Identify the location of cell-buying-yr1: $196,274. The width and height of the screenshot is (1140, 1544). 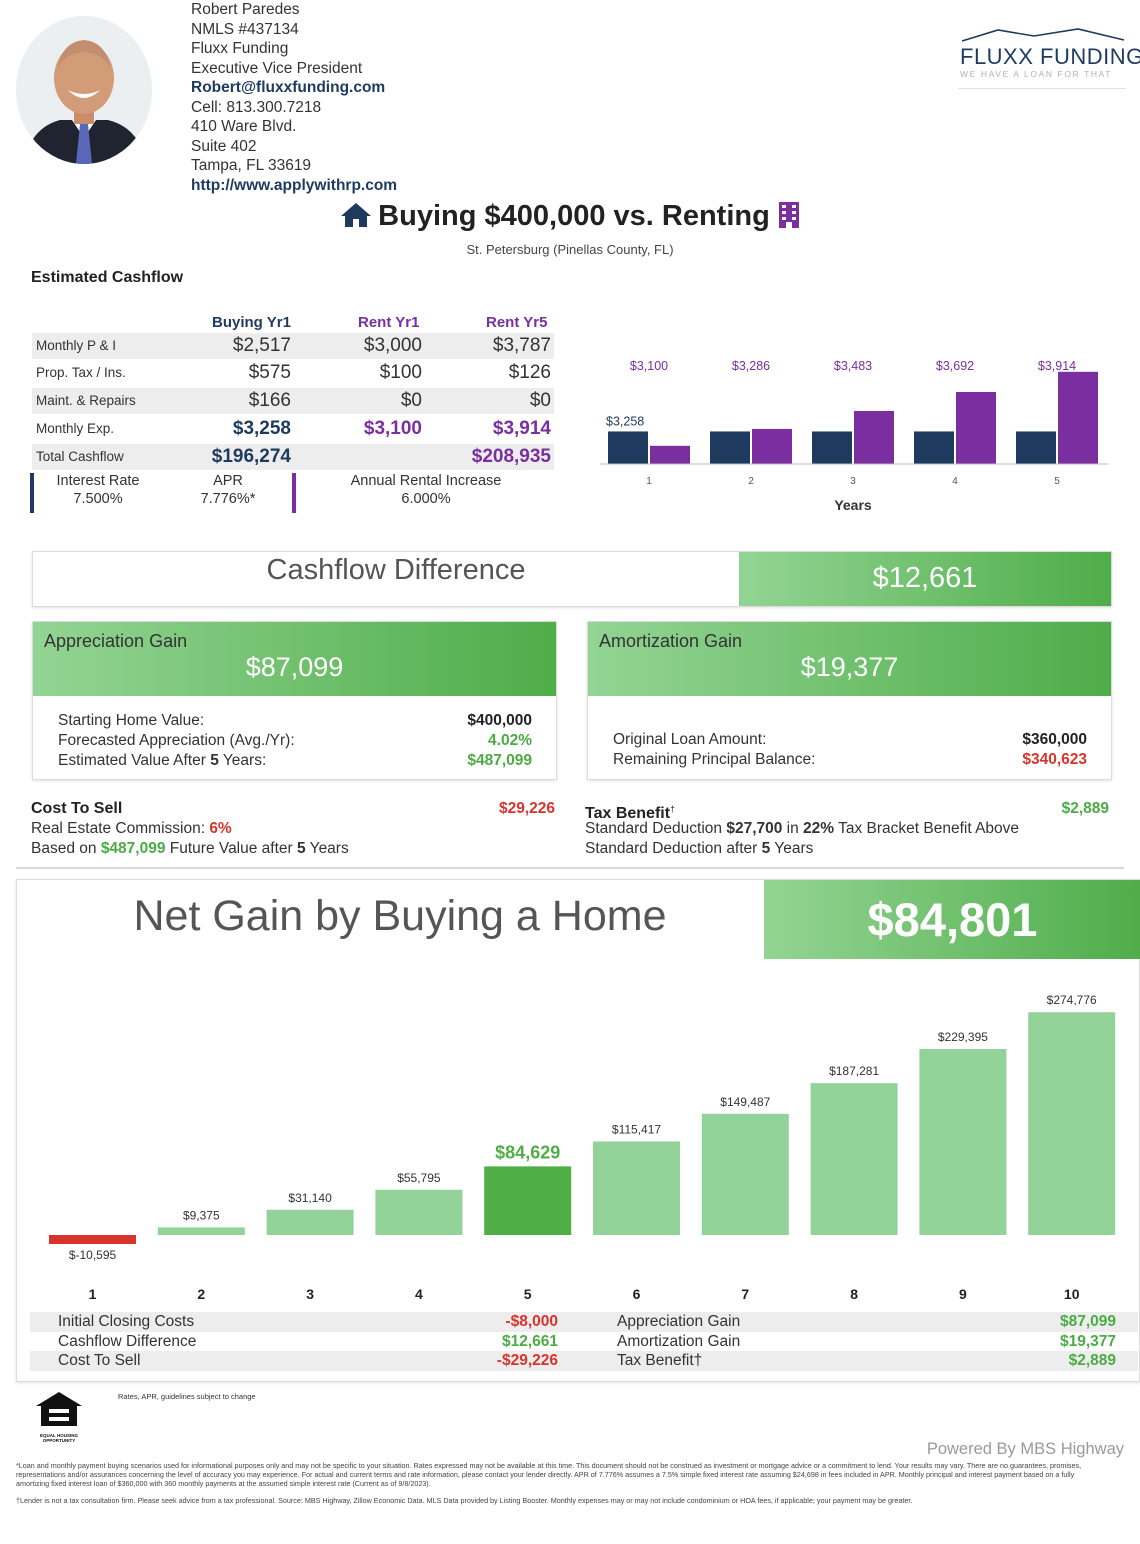
(251, 456).